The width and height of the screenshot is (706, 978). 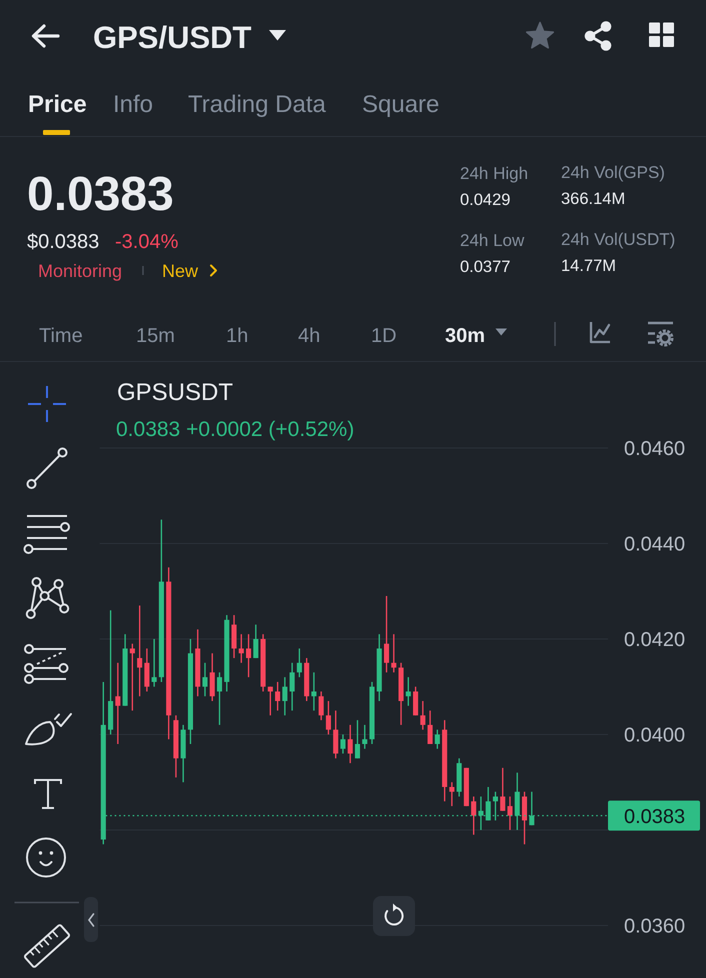 I want to click on text: 0.0383 +0.0002 (+0.52%), so click(x=235, y=429).